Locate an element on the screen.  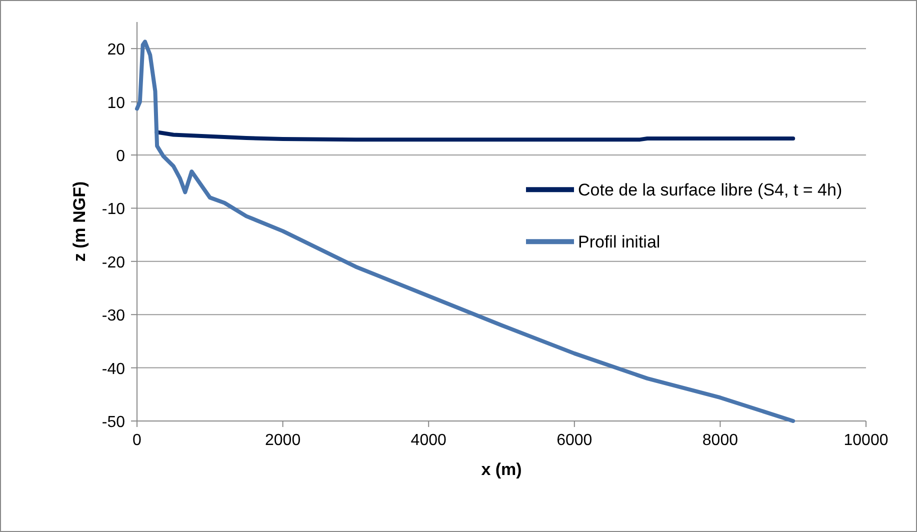
x-tick-label: 0 is located at coordinates (137, 440).